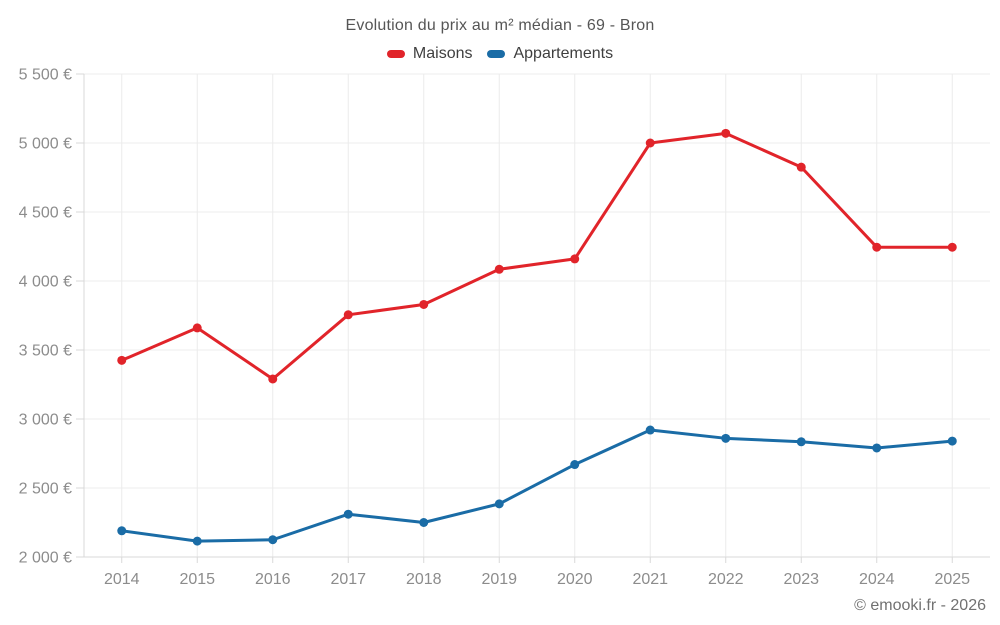 Image resolution: width=1000 pixels, height=625 pixels. What do you see at coordinates (424, 304) in the screenshot?
I see `data-point-maisons-2018` at bounding box center [424, 304].